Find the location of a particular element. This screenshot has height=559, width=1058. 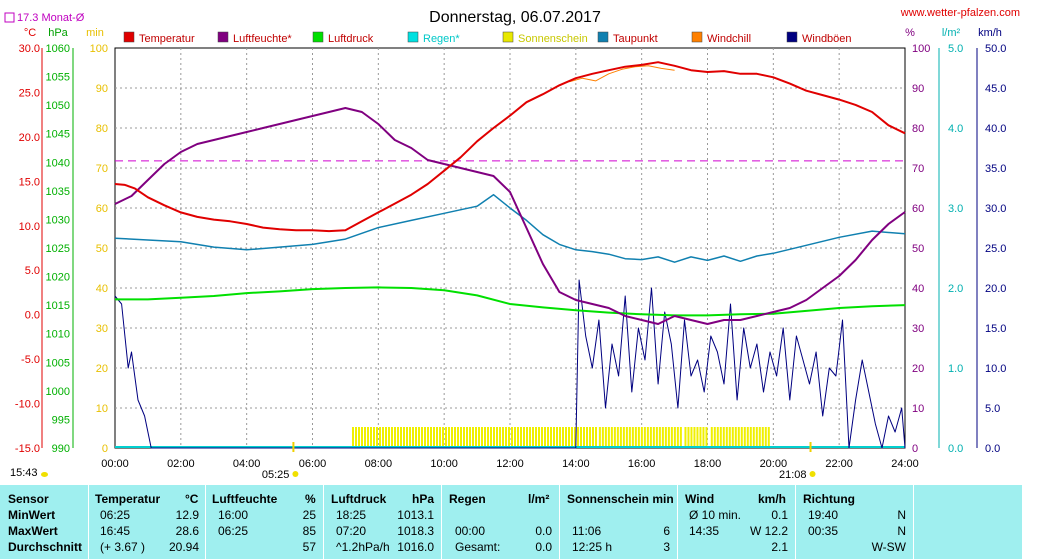

tick-temperature: 10.0 is located at coordinates (29, 227).